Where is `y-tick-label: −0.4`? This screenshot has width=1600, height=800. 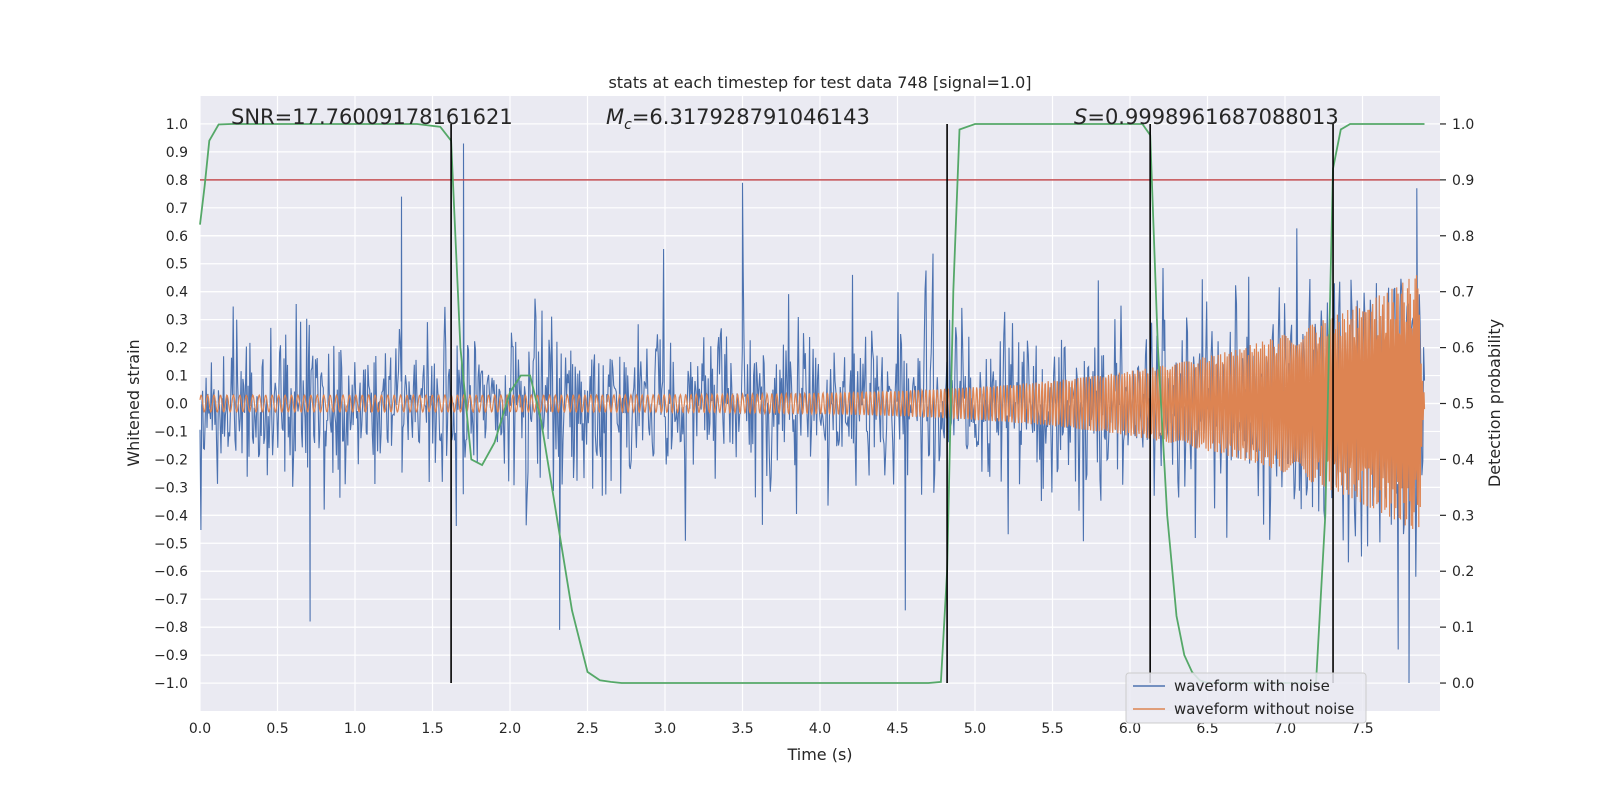 y-tick-label: −0.4 is located at coordinates (171, 516).